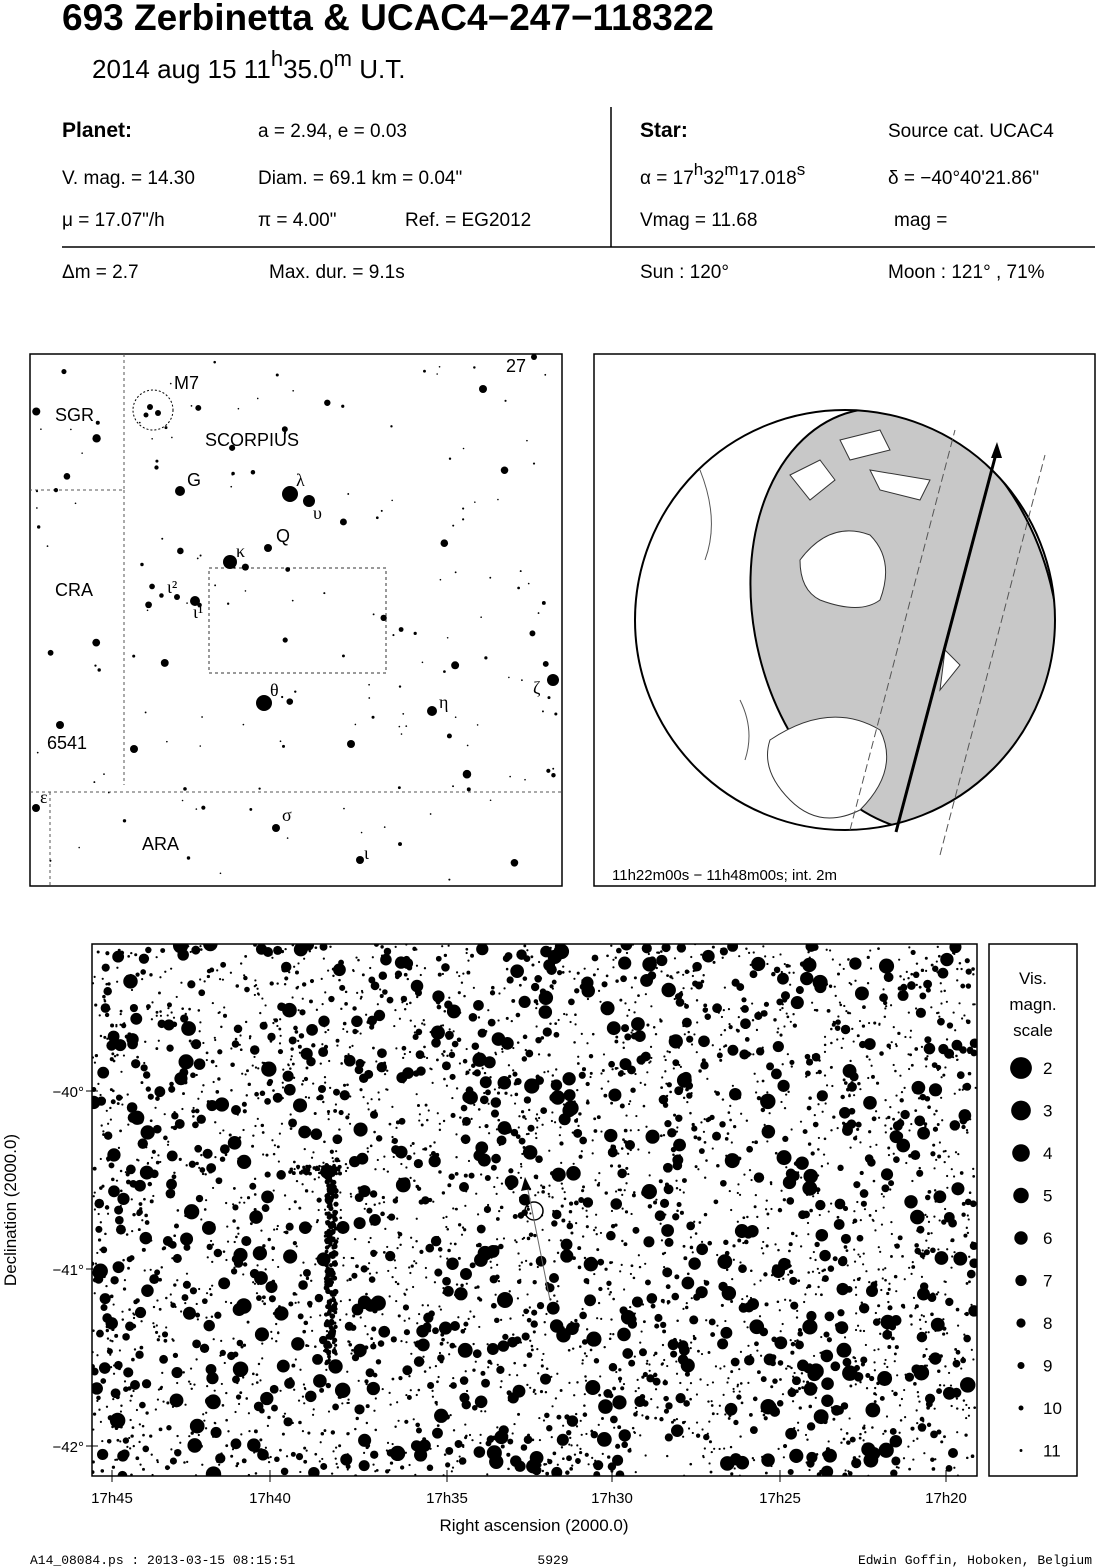  I want to click on finder-label: θ, so click(274, 690).